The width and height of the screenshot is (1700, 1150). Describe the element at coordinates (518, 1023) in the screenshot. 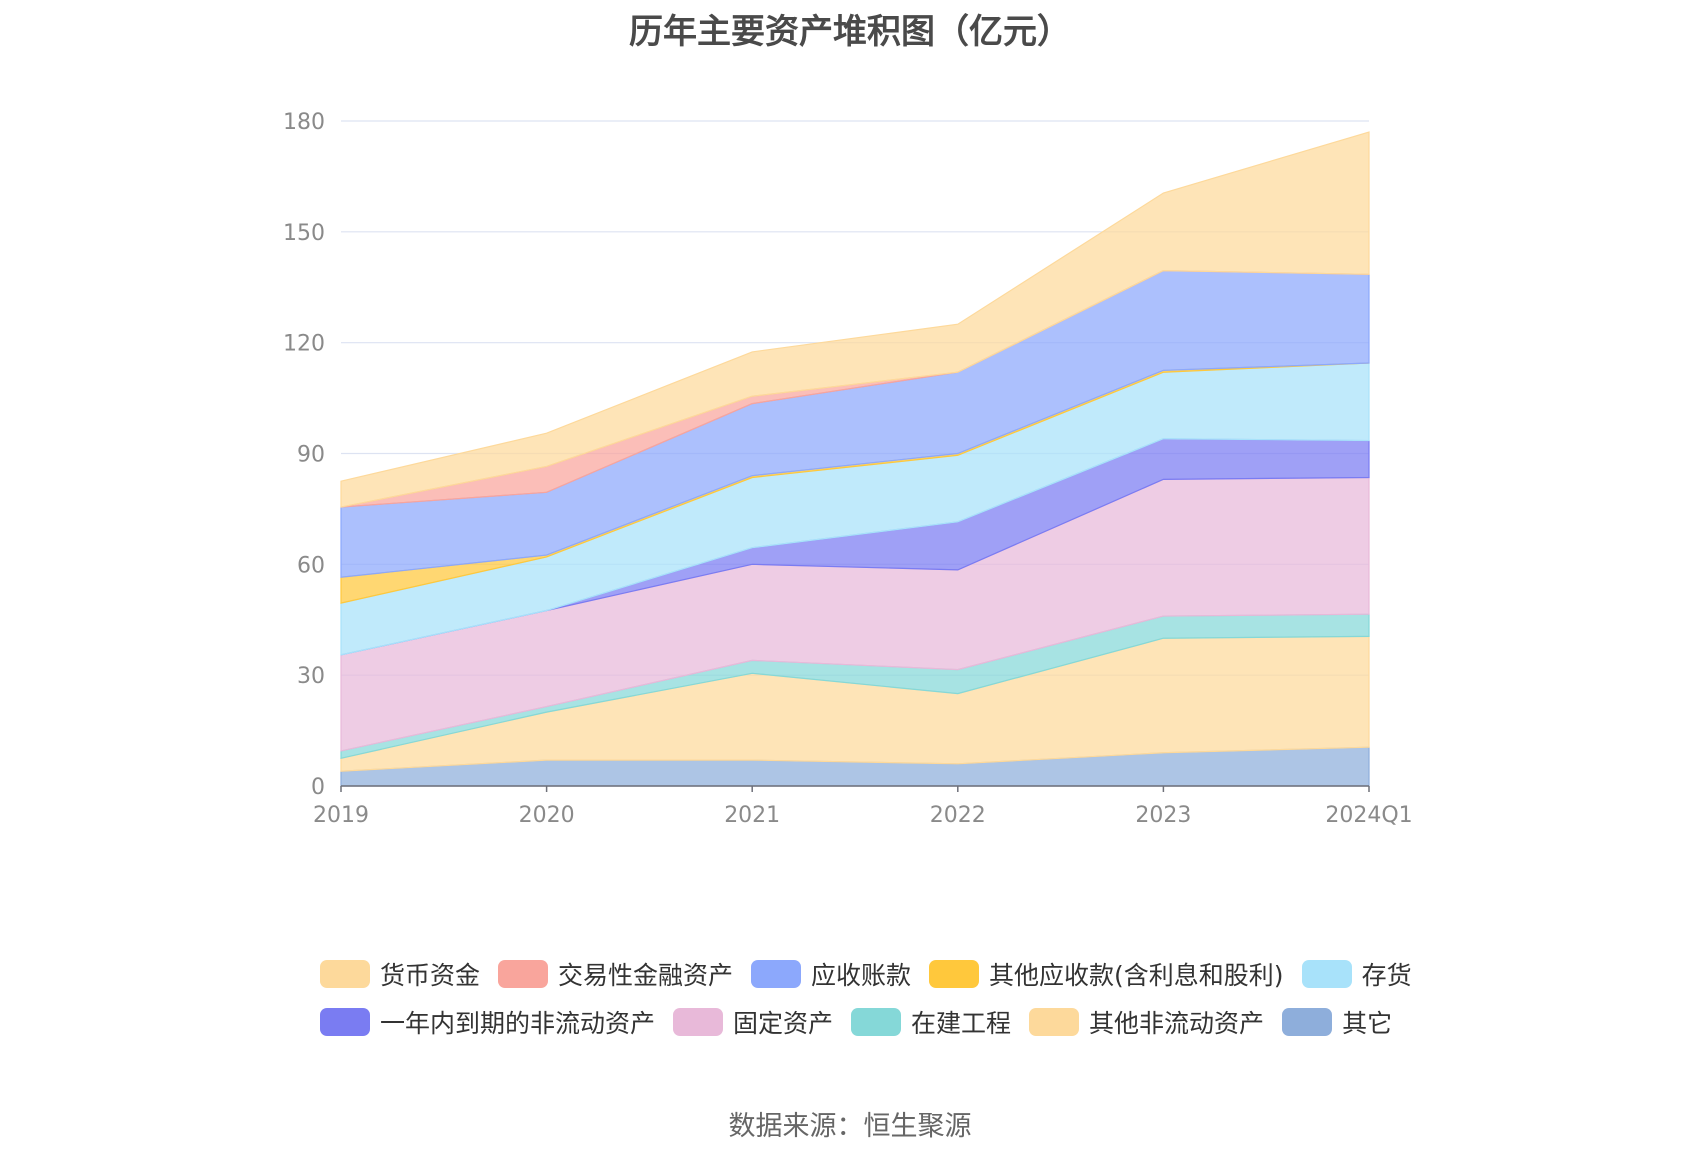

I see `legend-label: 一年内到期的非流动资产` at that location.